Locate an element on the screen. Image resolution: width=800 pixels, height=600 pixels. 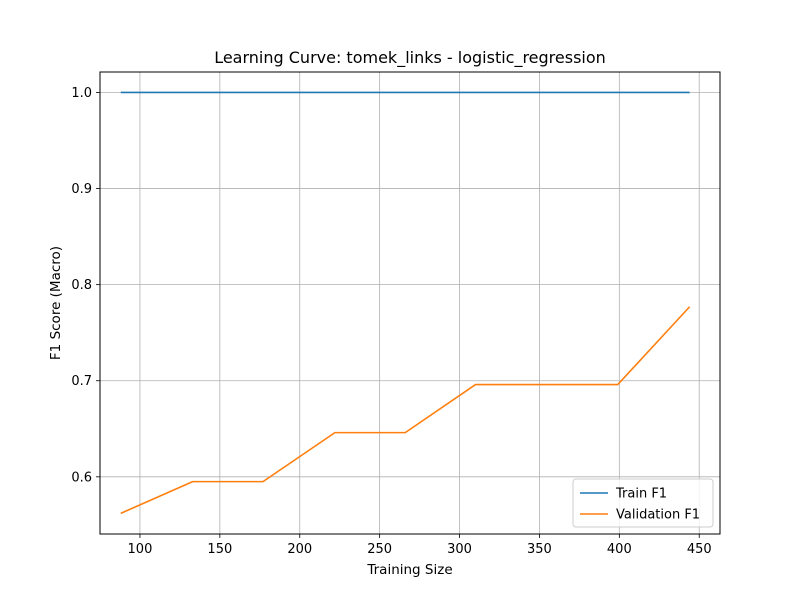
x-tick-label: 200 is located at coordinates (299, 549).